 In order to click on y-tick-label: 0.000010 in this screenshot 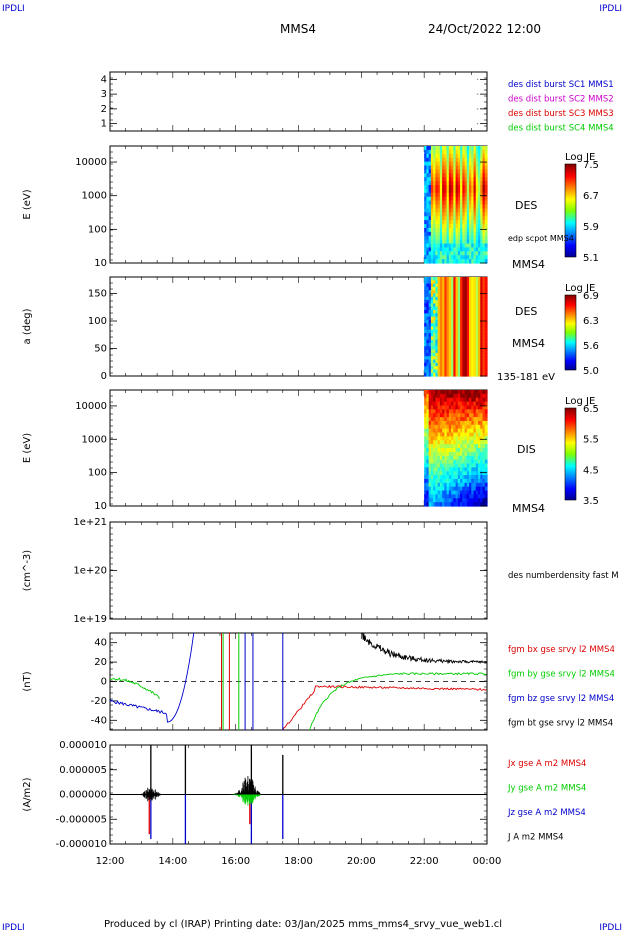, I will do `click(83, 745)`.